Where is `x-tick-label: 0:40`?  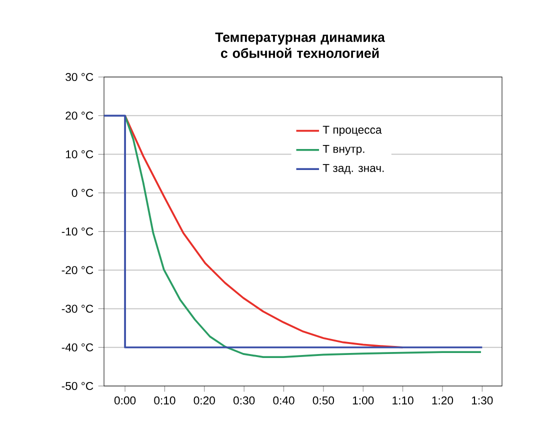
x-tick-label: 0:40 is located at coordinates (283, 400).